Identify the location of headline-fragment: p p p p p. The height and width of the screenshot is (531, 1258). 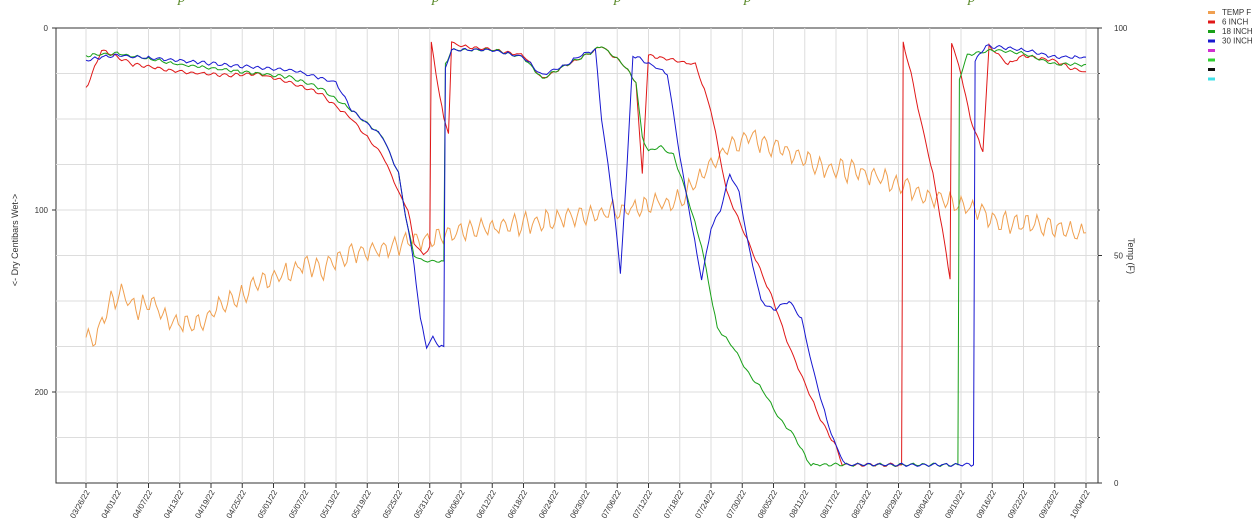
(576, 3).